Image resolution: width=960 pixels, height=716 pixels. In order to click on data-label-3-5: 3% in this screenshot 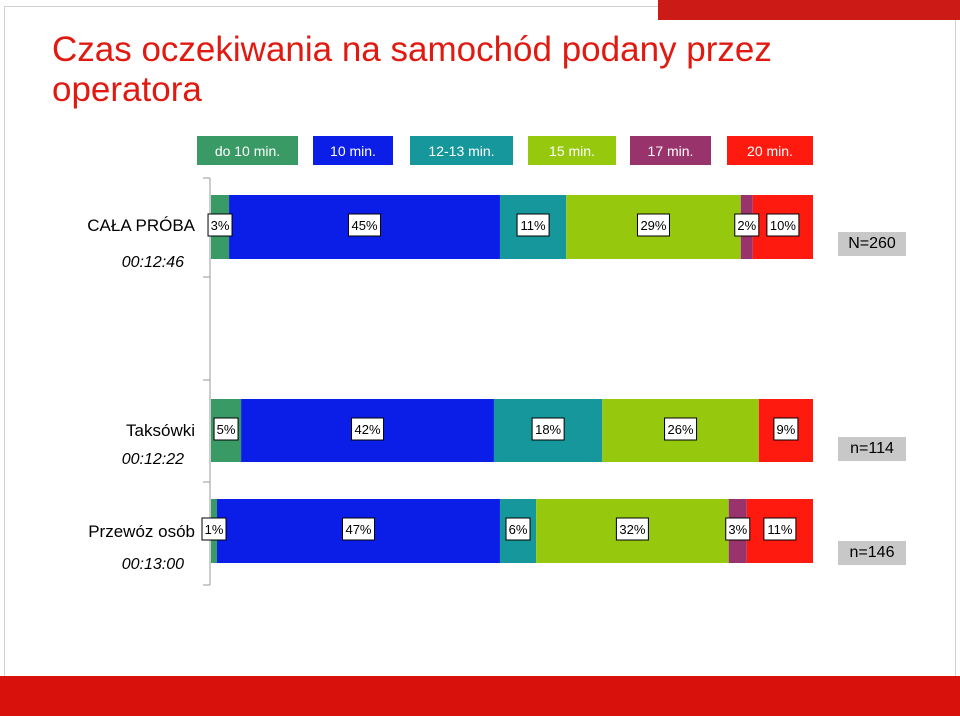, I will do `click(737, 529)`.